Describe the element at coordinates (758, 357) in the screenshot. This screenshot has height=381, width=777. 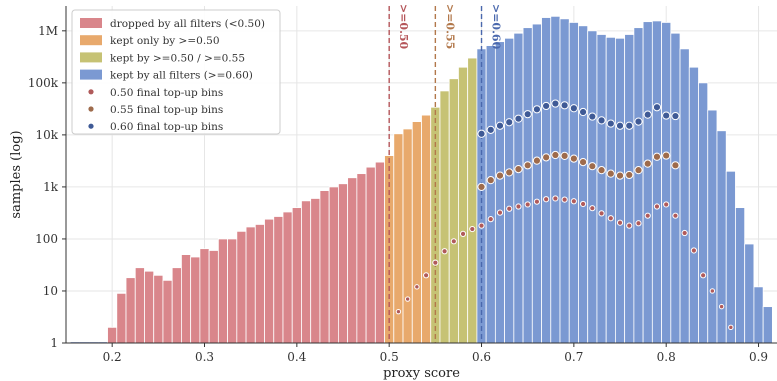
I see `x-tick-label: 0.9` at that location.